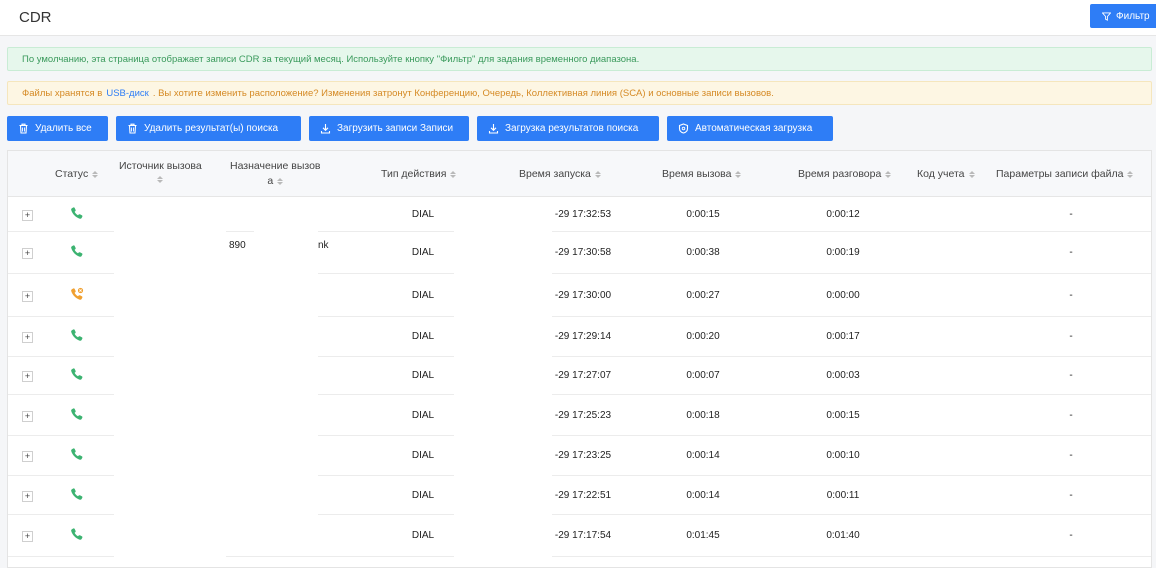 This screenshot has width=1156, height=568. What do you see at coordinates (703, 375) in the screenshot?
I see `call-time-cell: 0:00:07` at bounding box center [703, 375].